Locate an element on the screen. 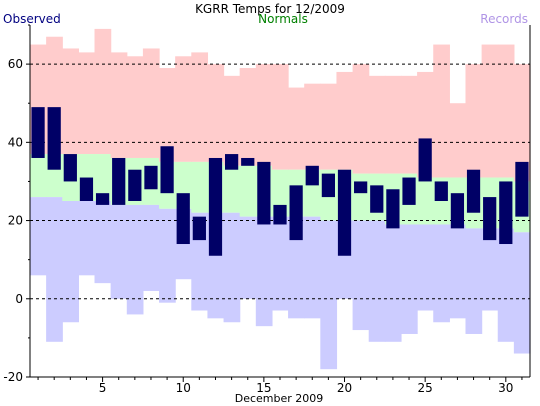  x-axis-label: December 2009 is located at coordinates (279, 398).